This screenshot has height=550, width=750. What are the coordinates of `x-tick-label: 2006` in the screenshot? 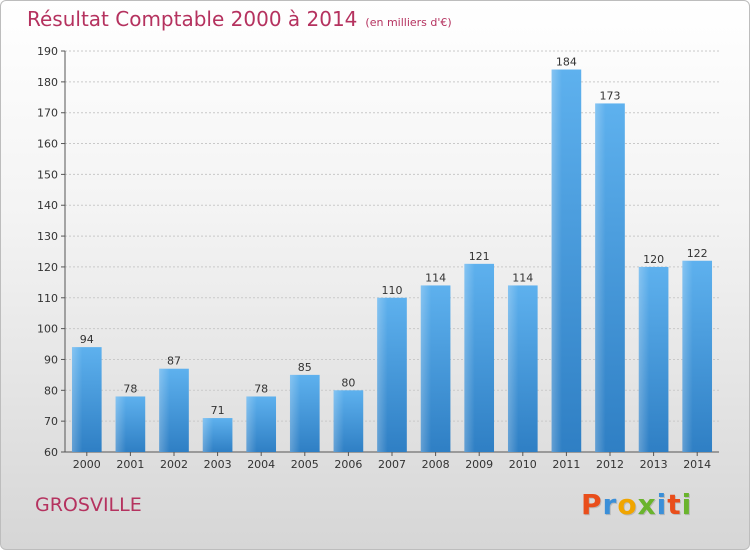 It's located at (348, 464).